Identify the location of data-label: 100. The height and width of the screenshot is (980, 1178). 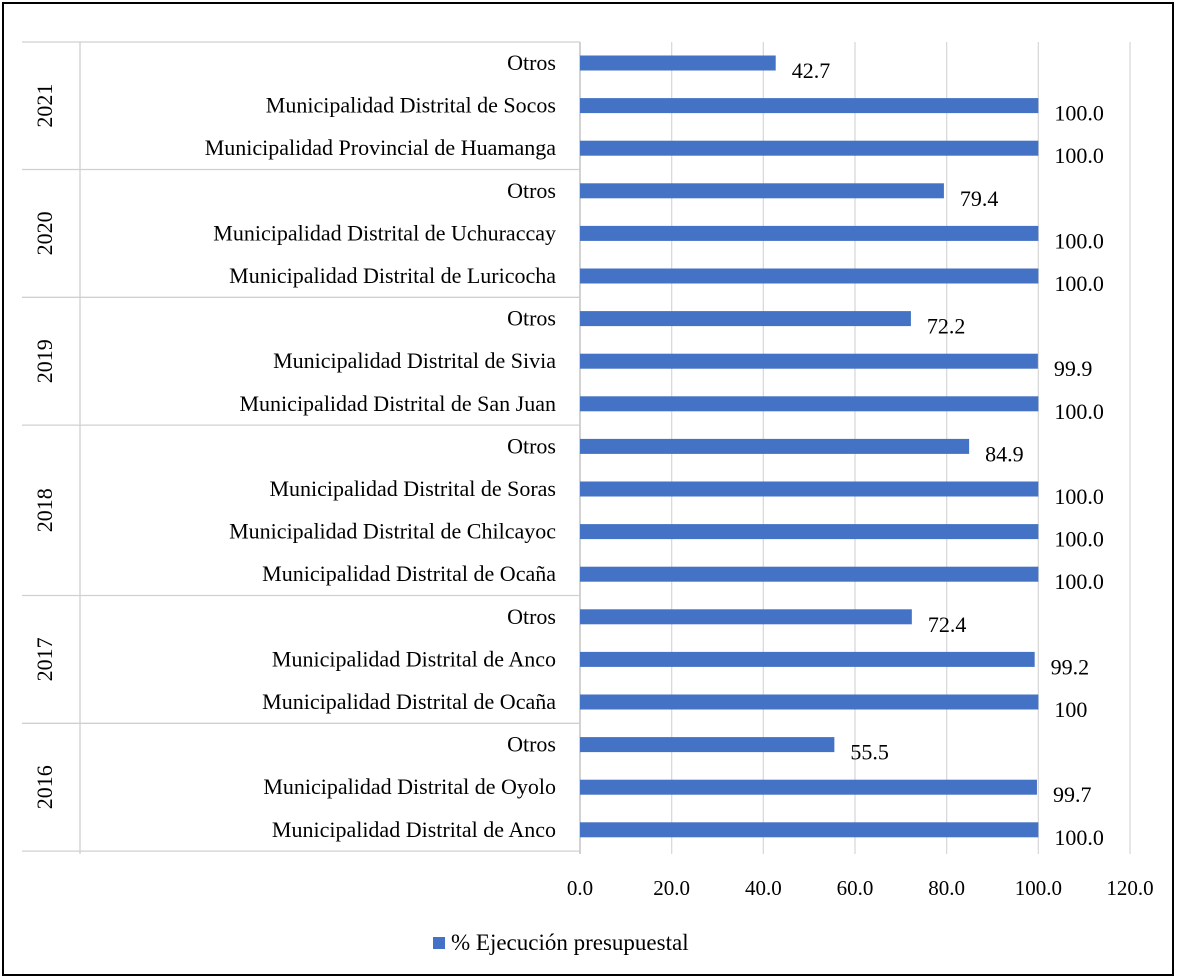
(1070, 709).